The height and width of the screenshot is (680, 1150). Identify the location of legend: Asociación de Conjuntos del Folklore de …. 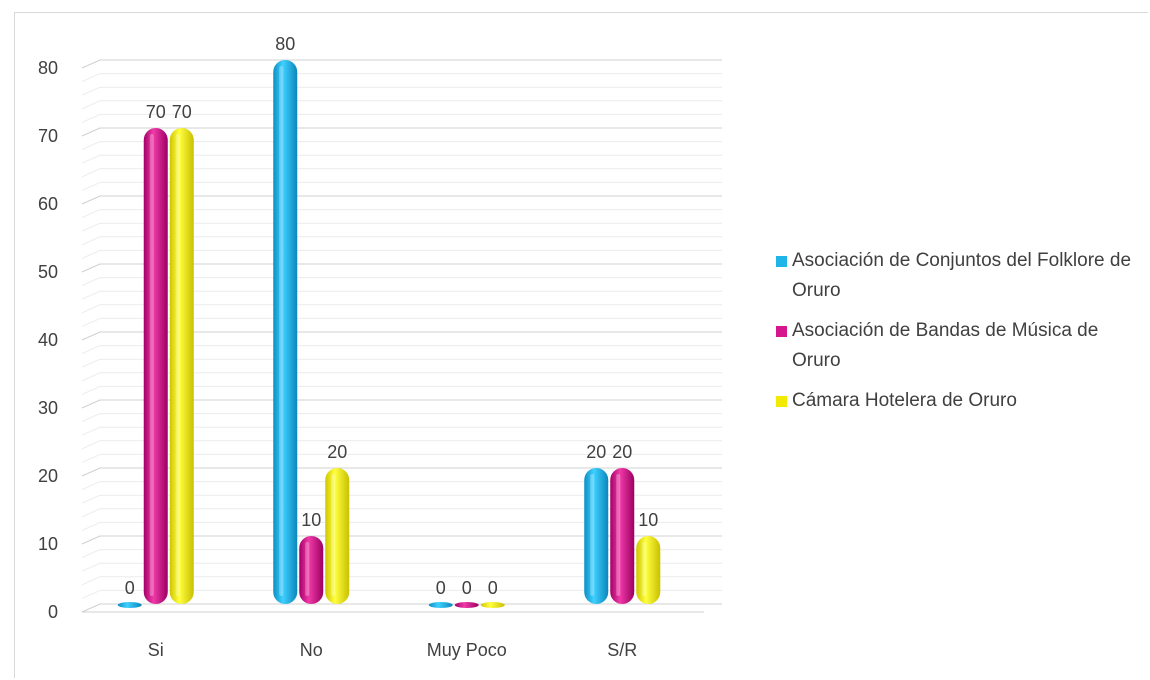
(961, 336).